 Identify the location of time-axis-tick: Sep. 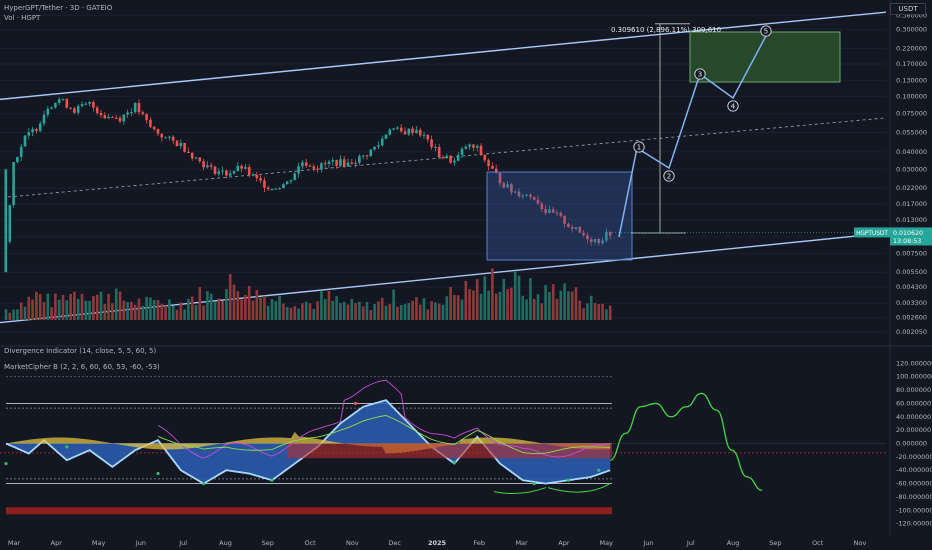
(268, 543).